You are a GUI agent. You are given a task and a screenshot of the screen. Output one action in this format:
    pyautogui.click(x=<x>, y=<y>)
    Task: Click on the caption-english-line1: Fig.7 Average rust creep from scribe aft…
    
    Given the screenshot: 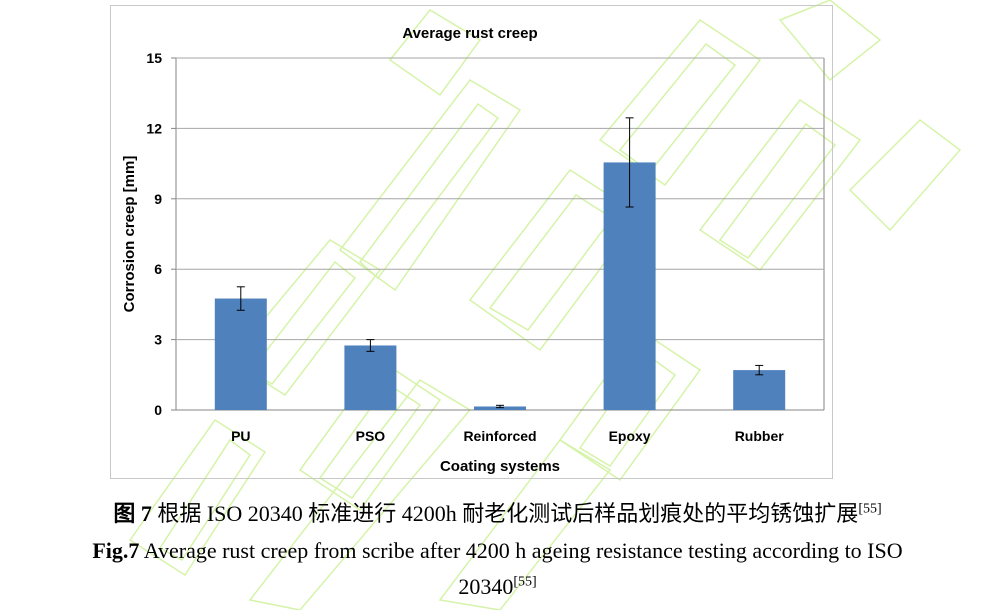 What is the action you would take?
    pyautogui.click(x=497, y=551)
    